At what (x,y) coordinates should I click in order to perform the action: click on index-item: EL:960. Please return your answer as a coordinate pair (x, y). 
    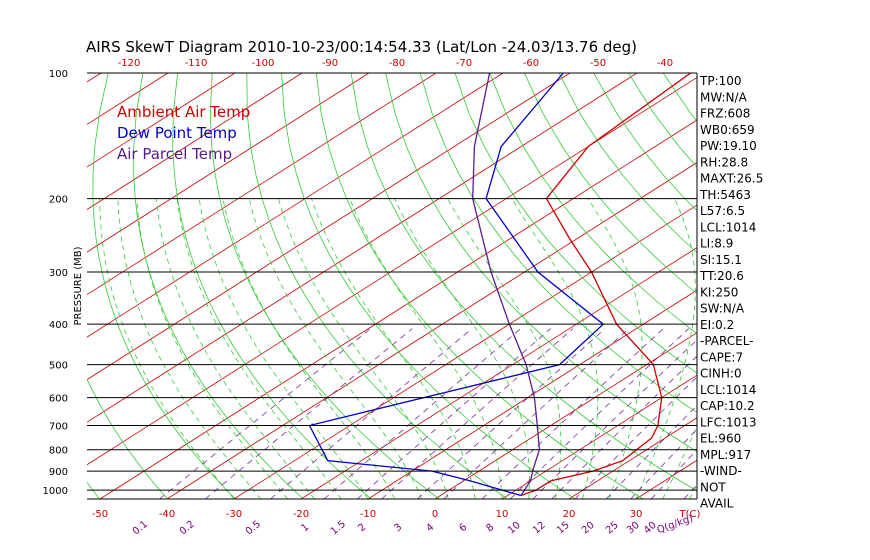
    Looking at the image, I should click on (720, 439).